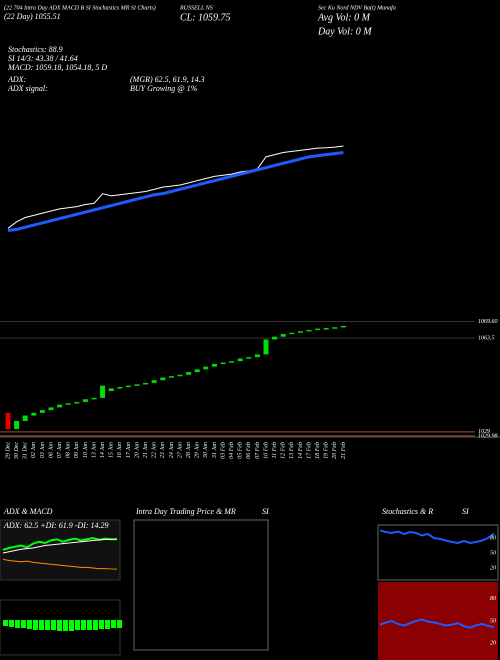  Describe the element at coordinates (493, 644) in the screenshot. I see `rsi-tick: 20` at that location.